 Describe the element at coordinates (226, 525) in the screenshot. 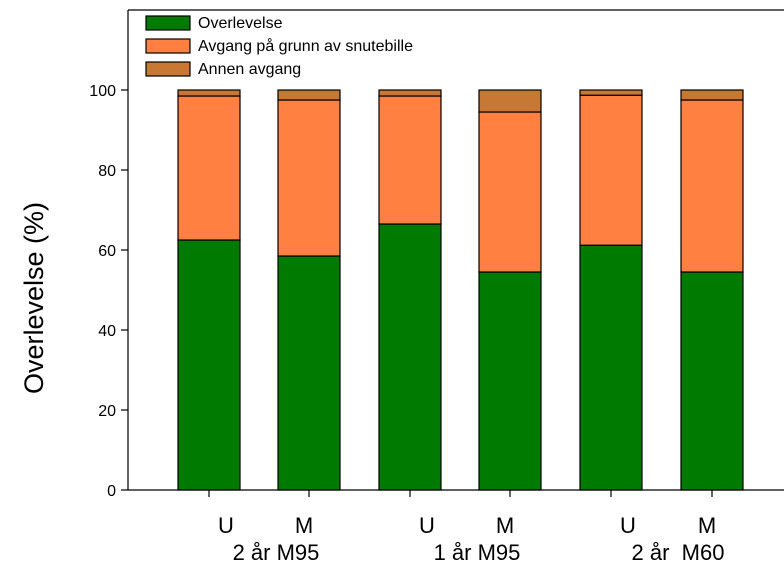

I see `x-tick-label-1: U` at that location.